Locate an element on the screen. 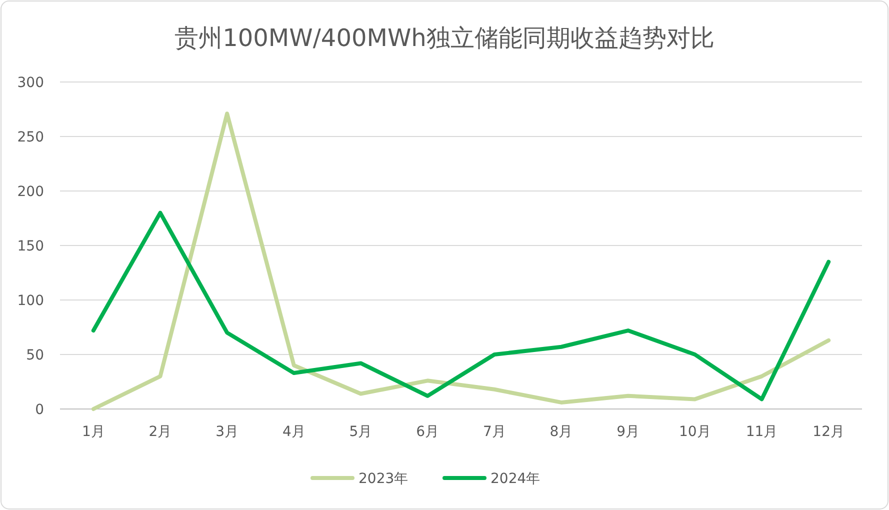  x-tick-label: 6月 is located at coordinates (428, 432).